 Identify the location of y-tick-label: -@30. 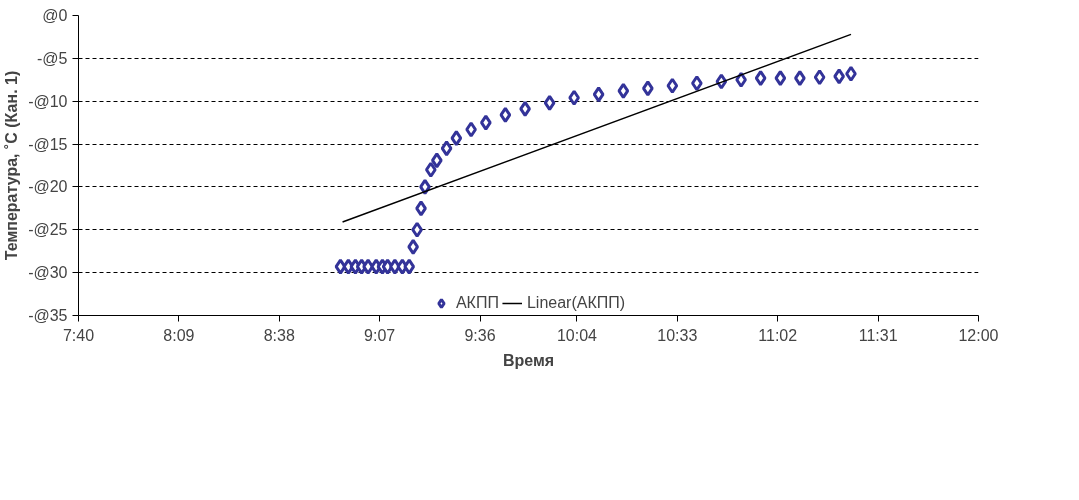
(48, 273).